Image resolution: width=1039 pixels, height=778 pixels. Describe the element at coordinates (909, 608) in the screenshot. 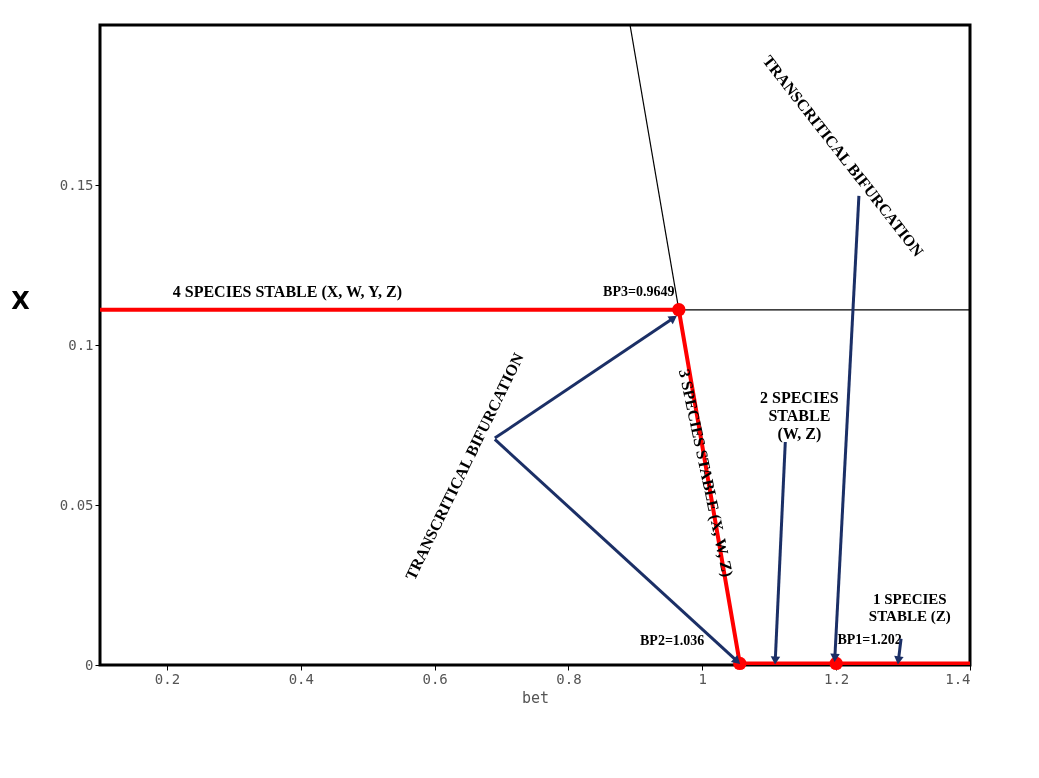

I see `annotation: 1 SPECIES STABLE (Z)` at that location.